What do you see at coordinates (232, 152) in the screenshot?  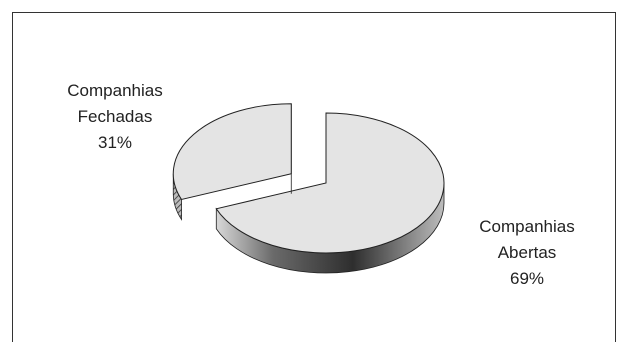 I see `slice-fechadas` at bounding box center [232, 152].